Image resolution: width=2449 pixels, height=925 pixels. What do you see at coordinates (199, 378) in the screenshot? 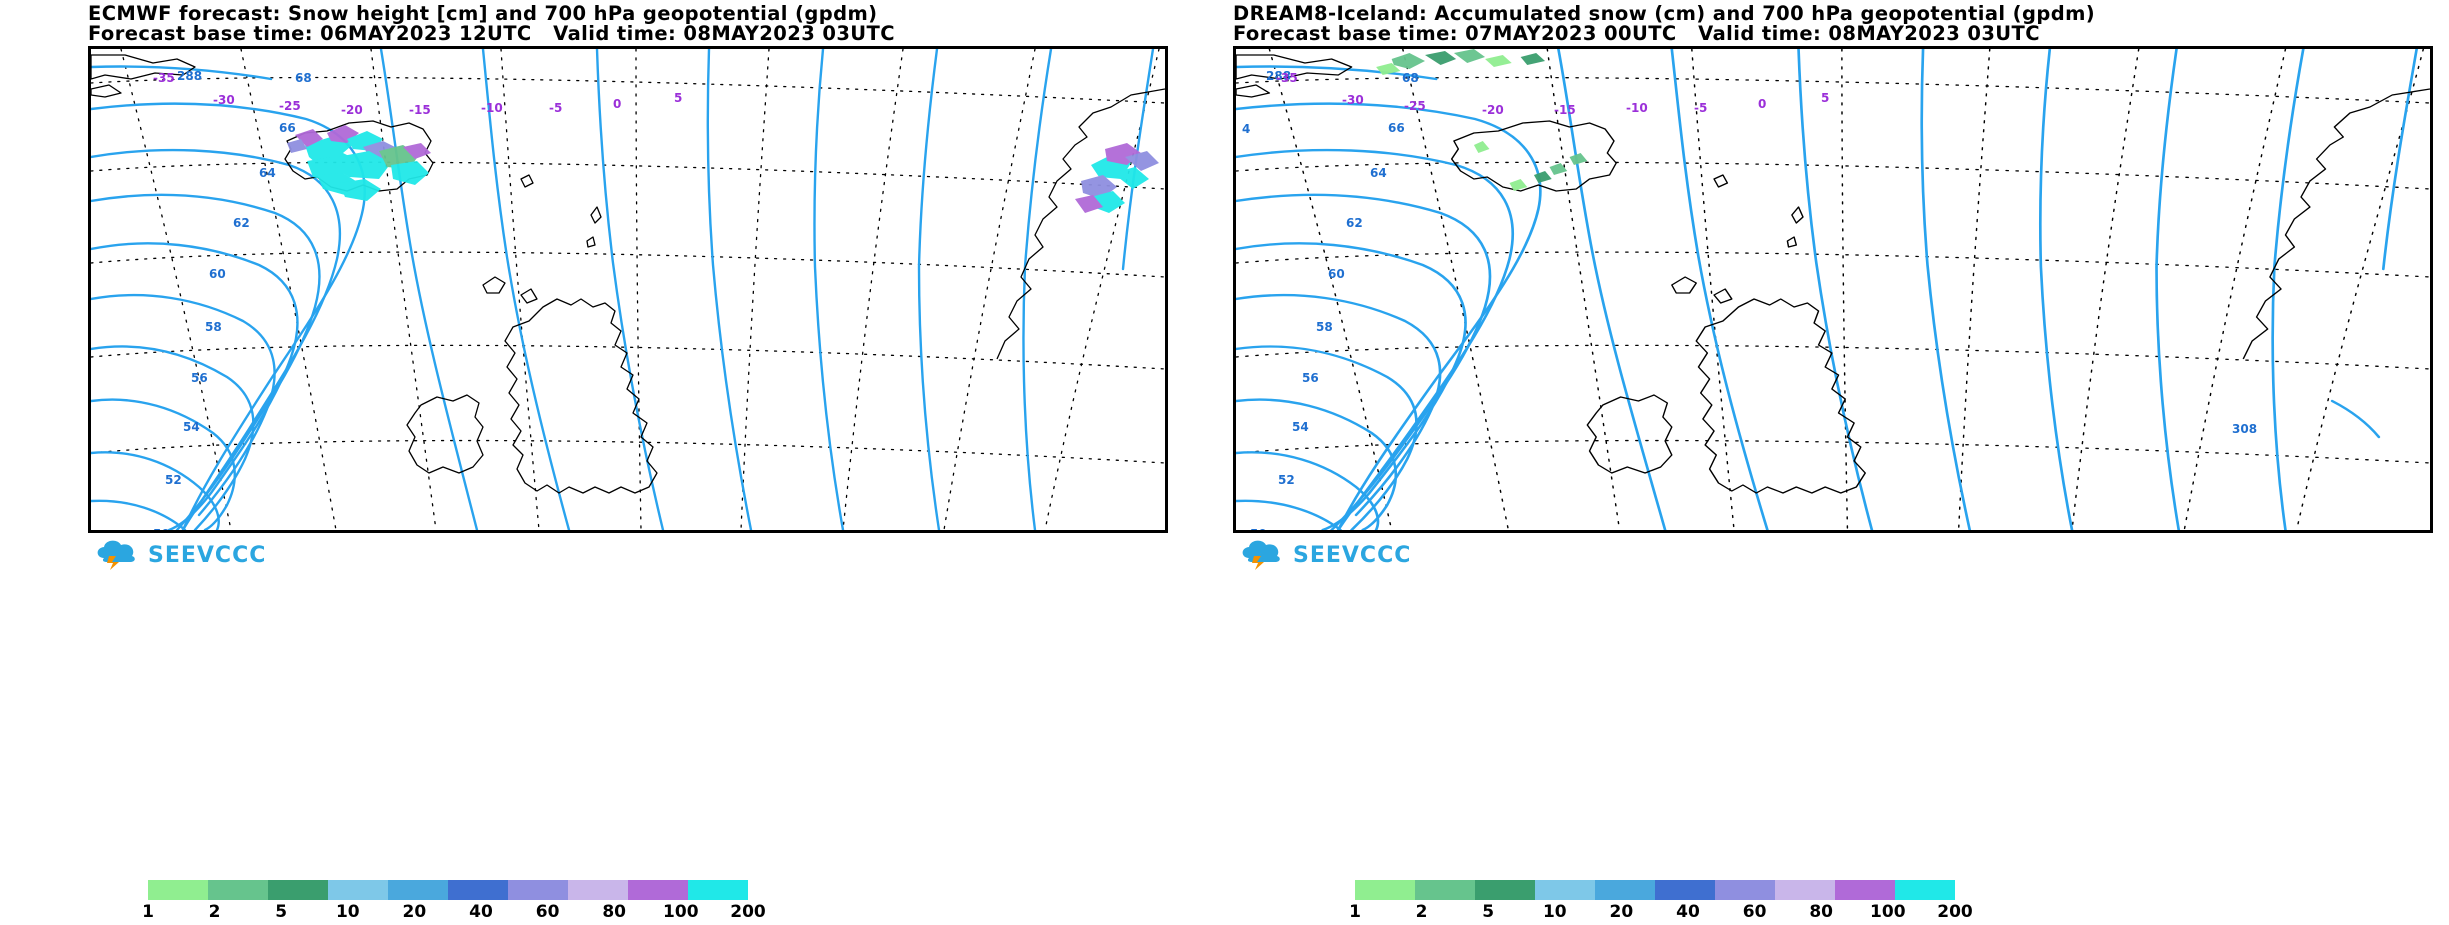
I see `height-label: 56` at bounding box center [199, 378].